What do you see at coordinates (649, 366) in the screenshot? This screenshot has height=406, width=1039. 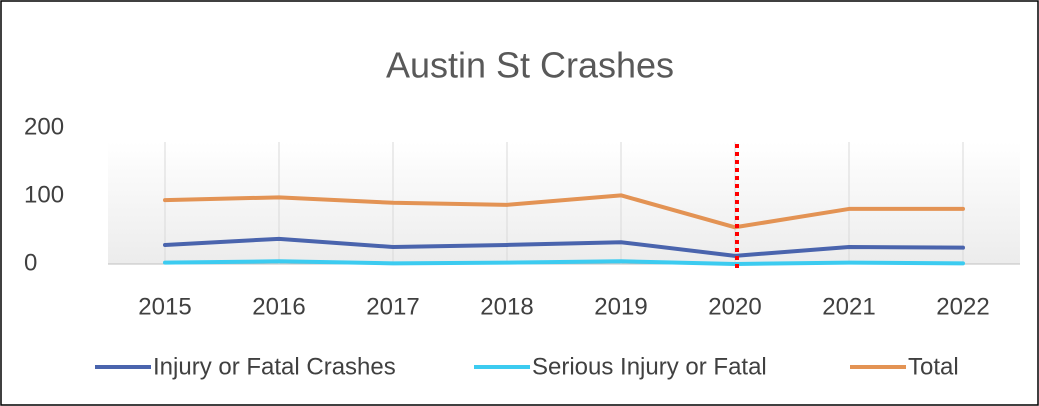 I see `legend-label: Serious Injury or Fatal` at bounding box center [649, 366].